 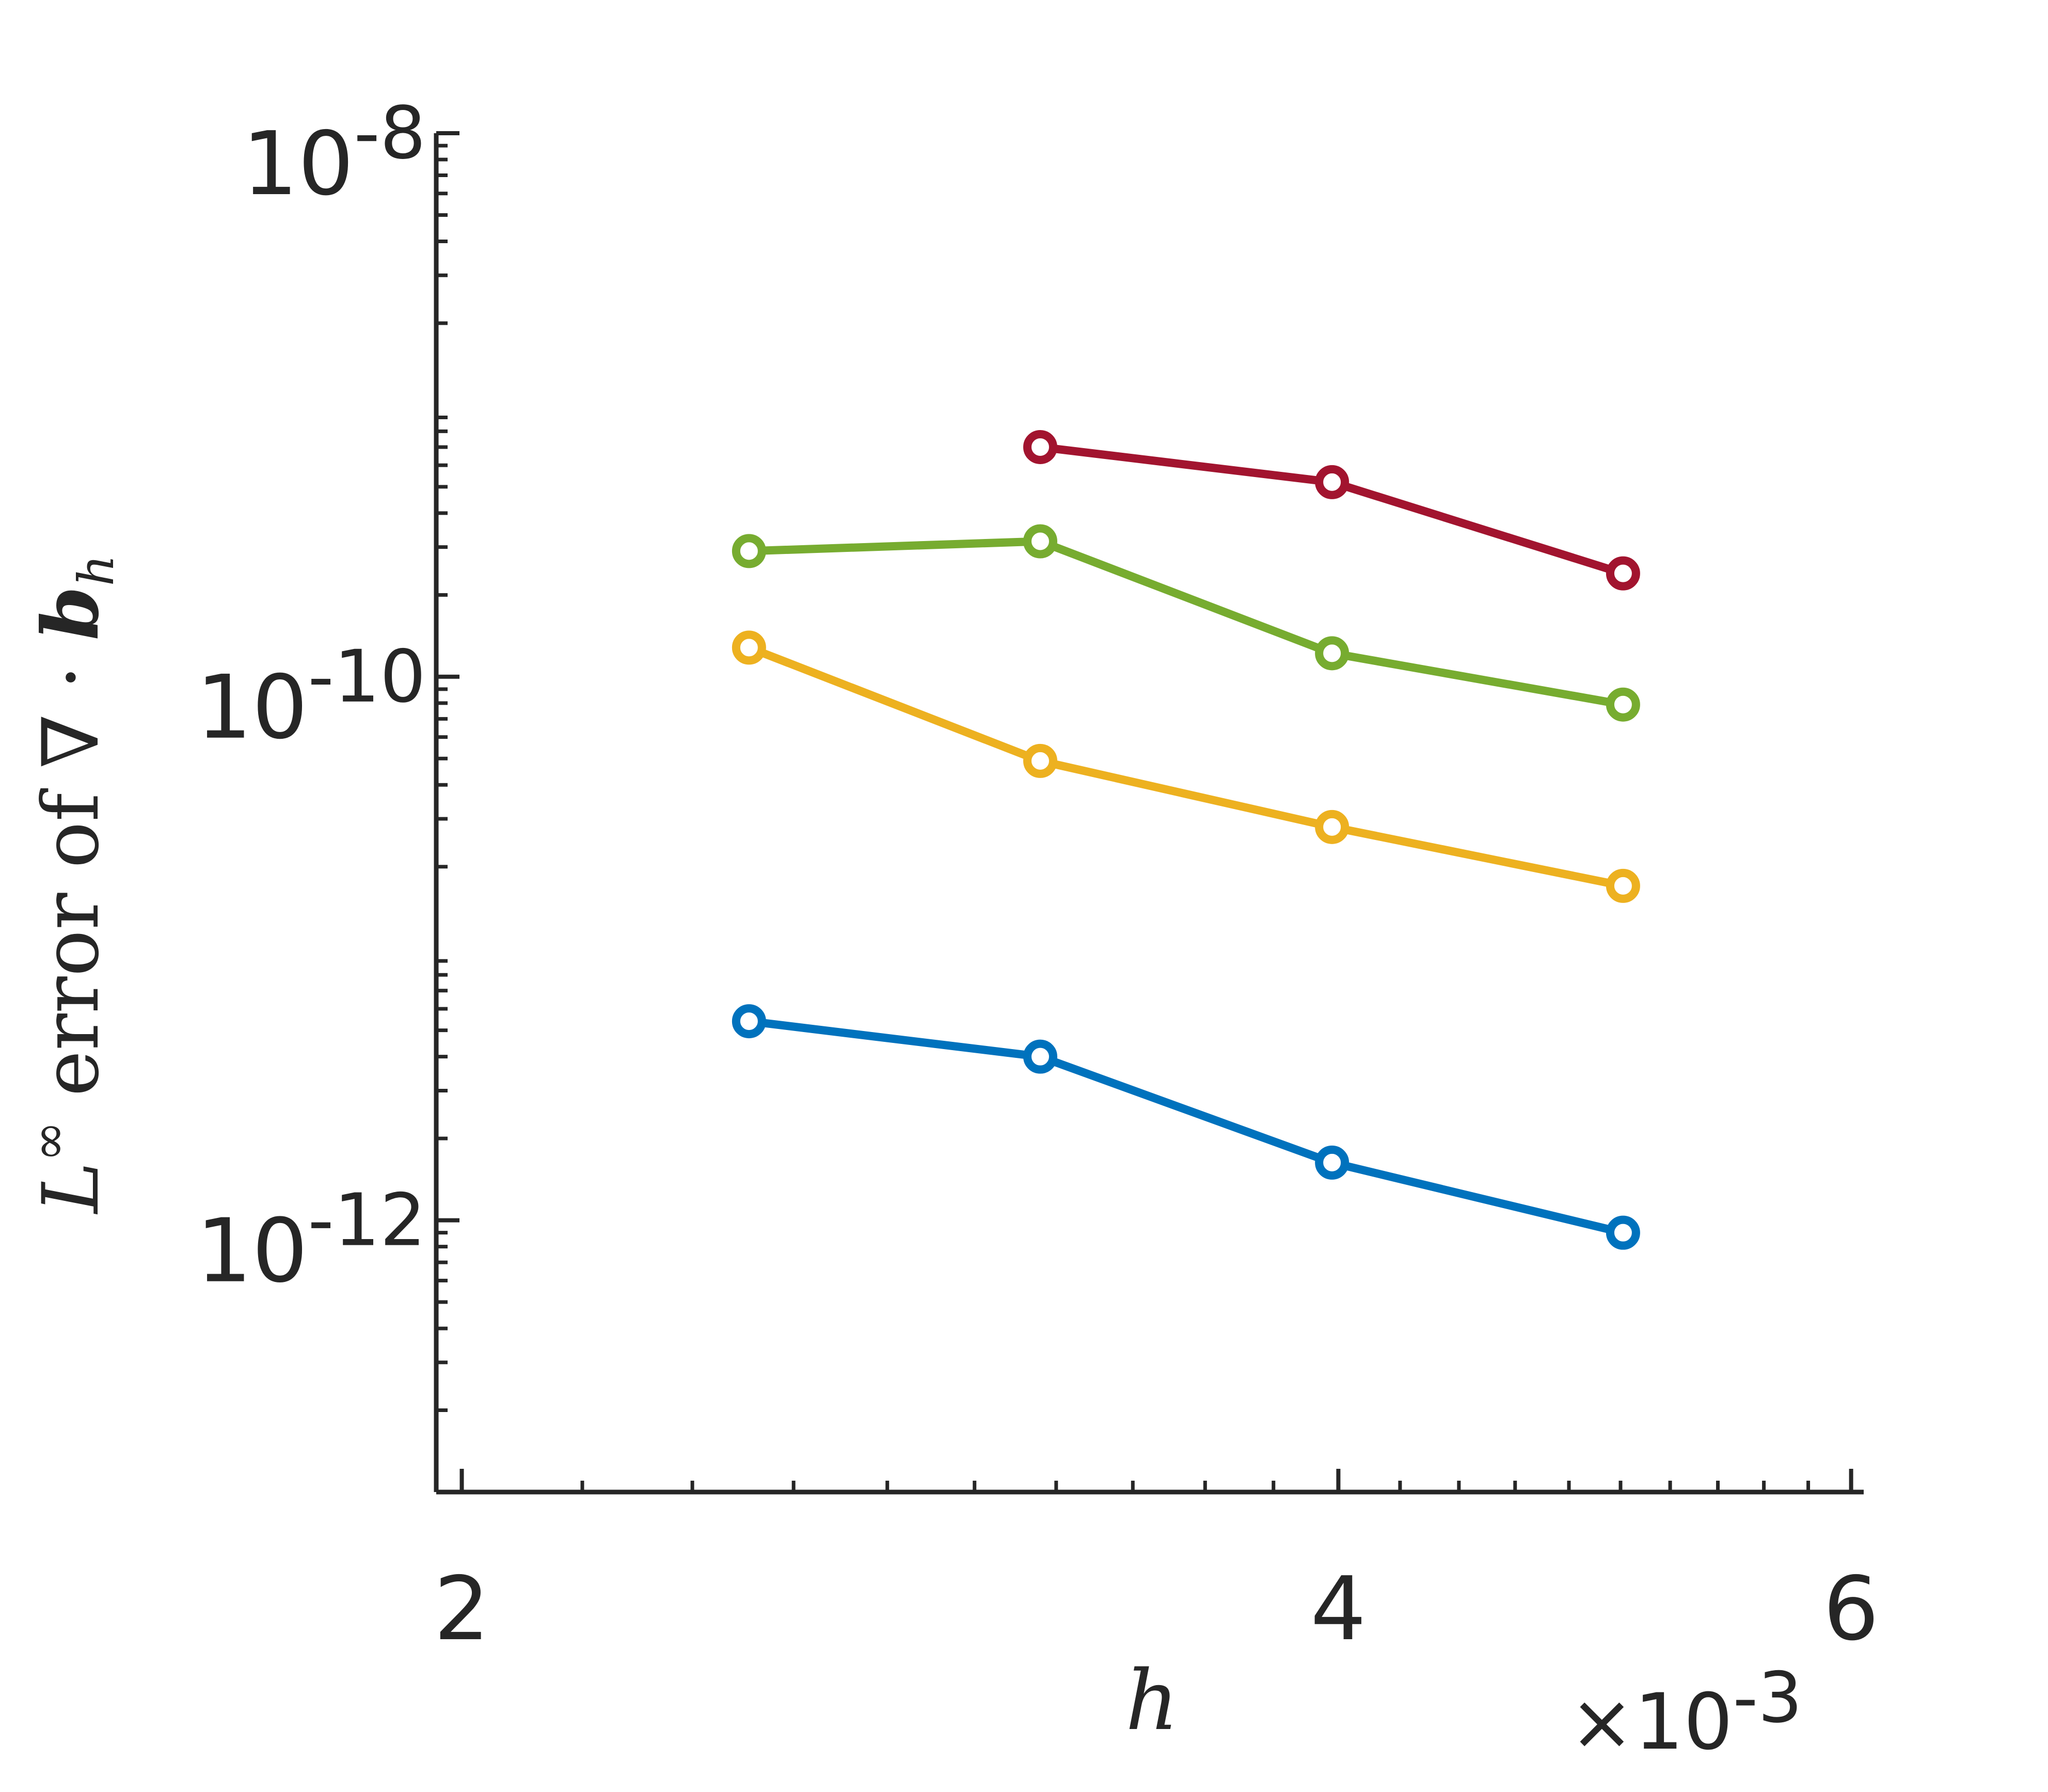 I want to click on x-tick-label: 2, so click(x=461, y=1609).